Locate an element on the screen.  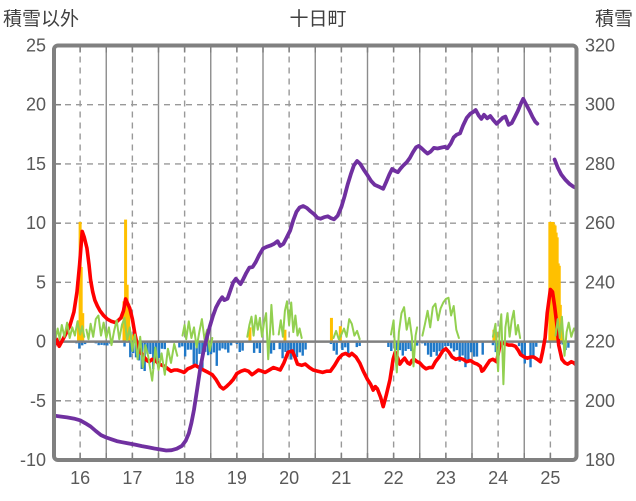
left-axis-label: -5 is located at coordinates (38, 401).